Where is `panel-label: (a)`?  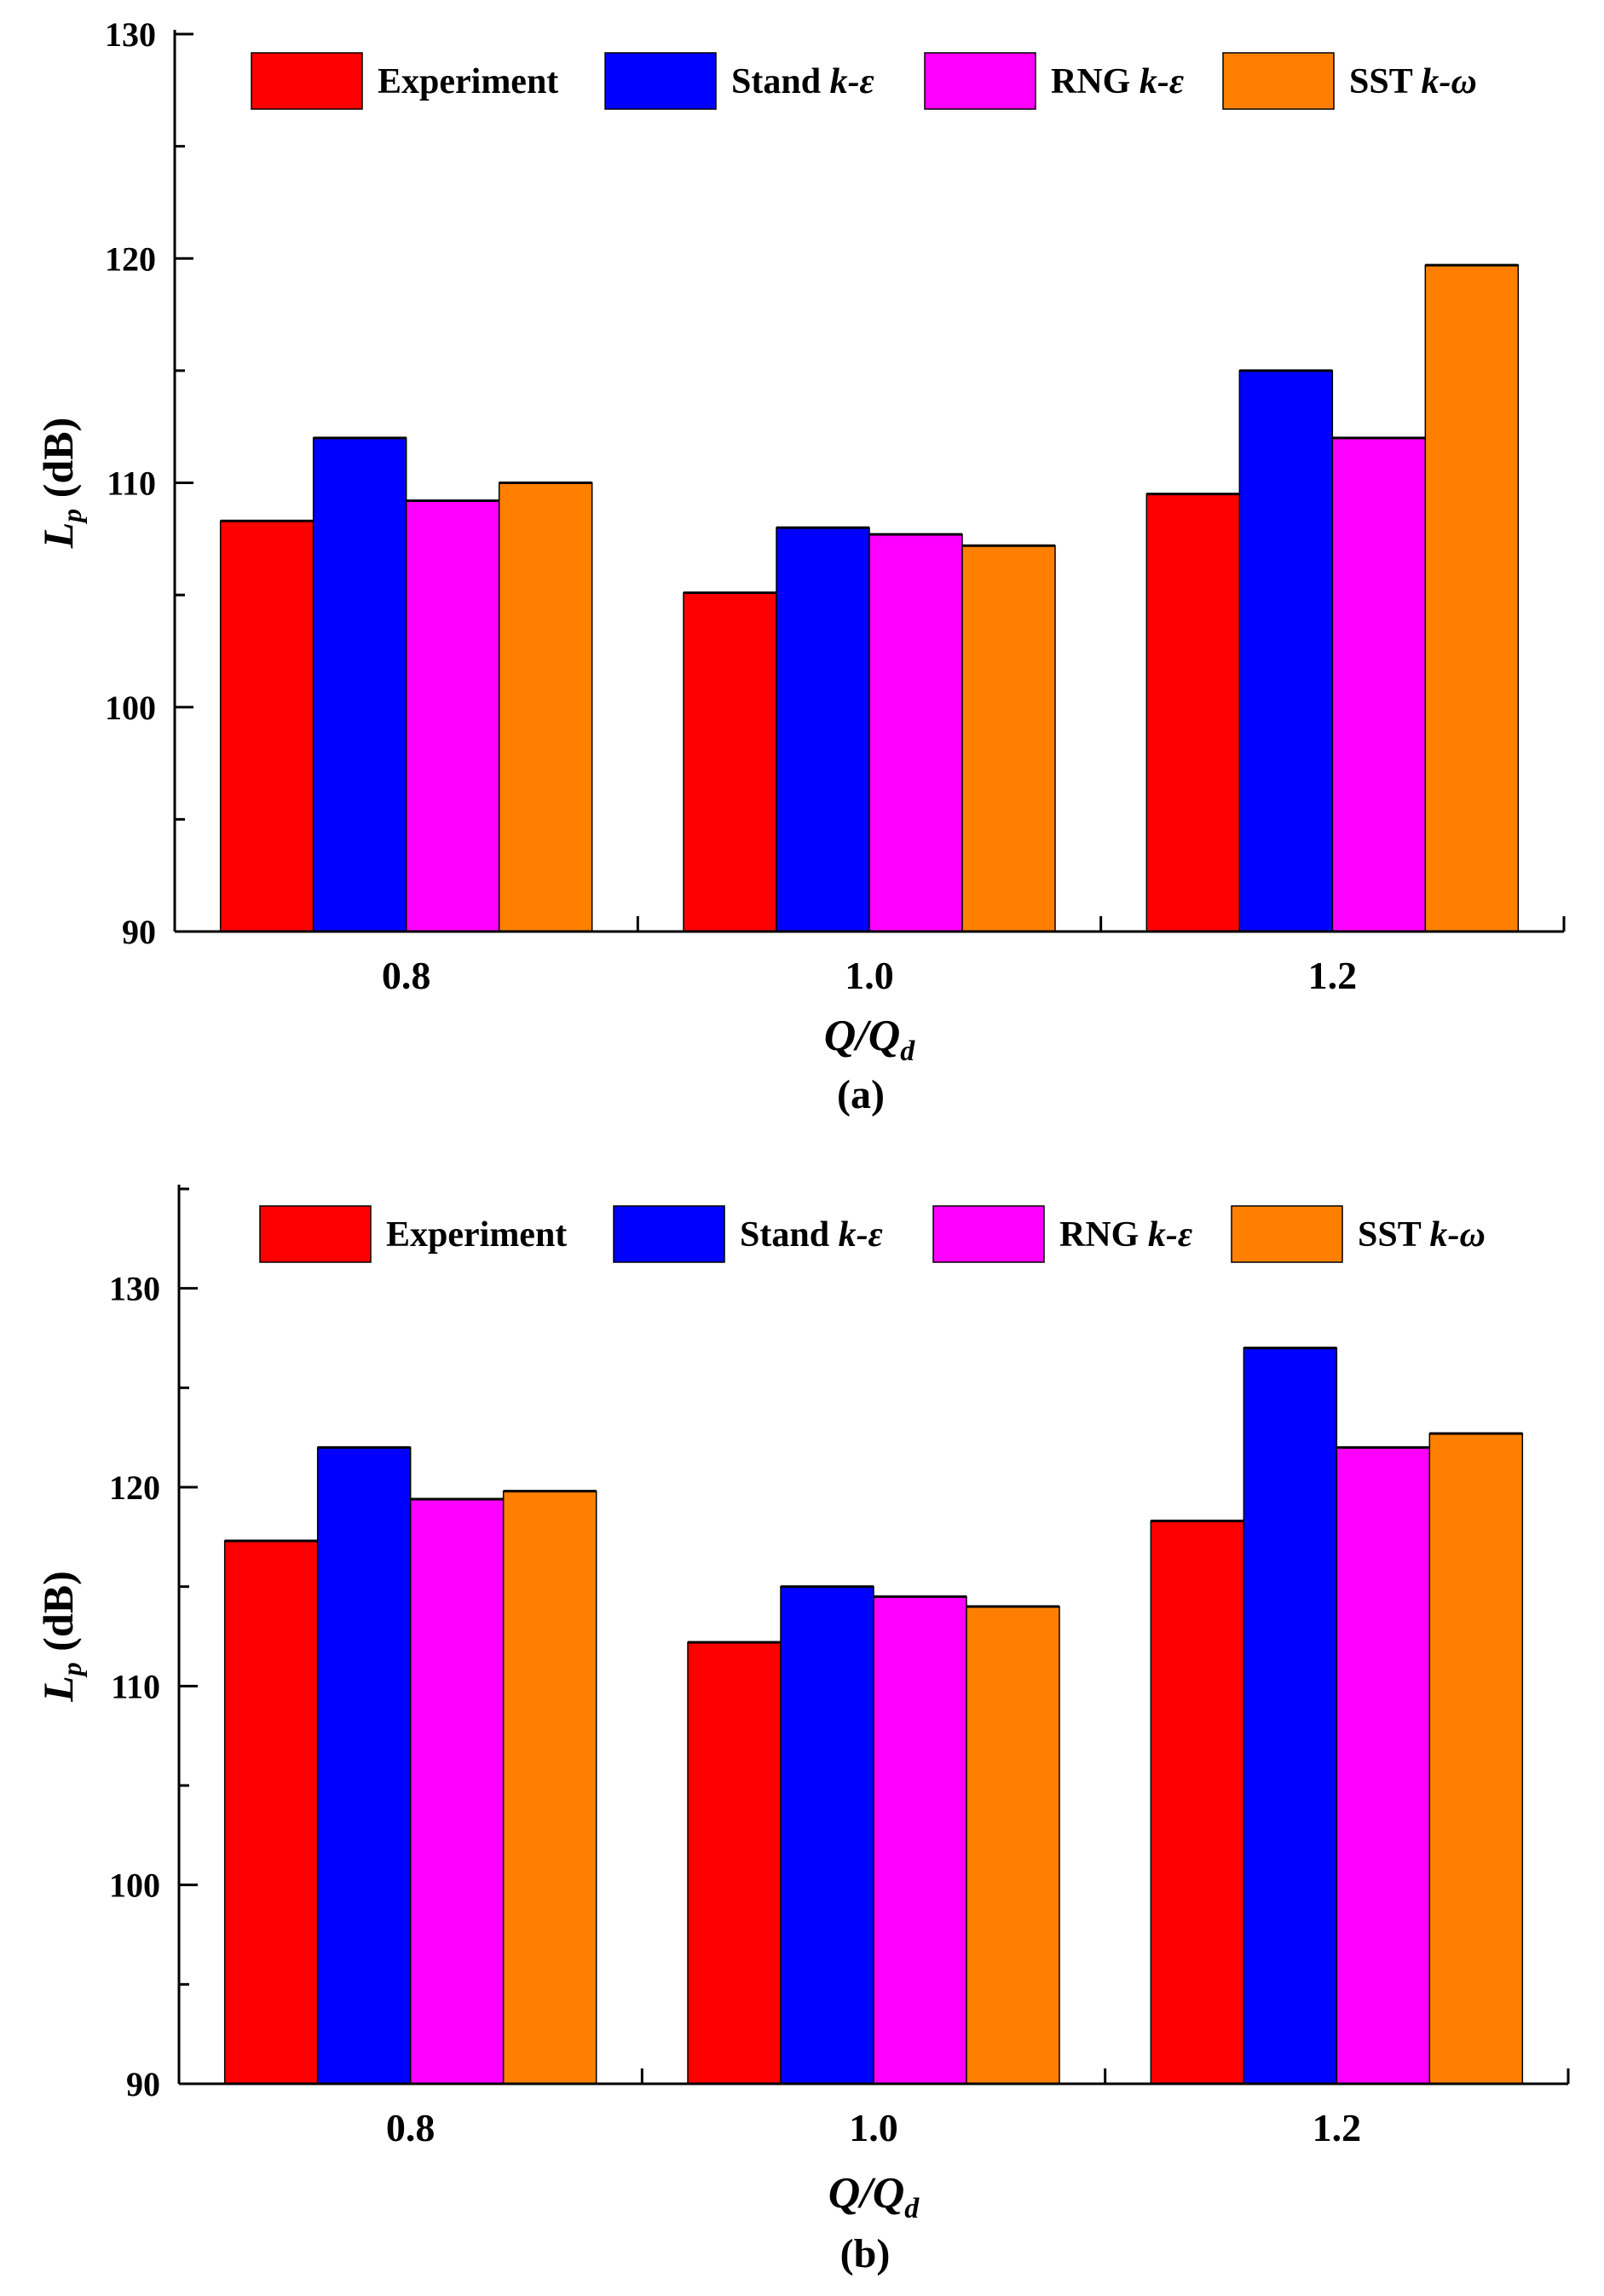
panel-label: (a) is located at coordinates (861, 1094).